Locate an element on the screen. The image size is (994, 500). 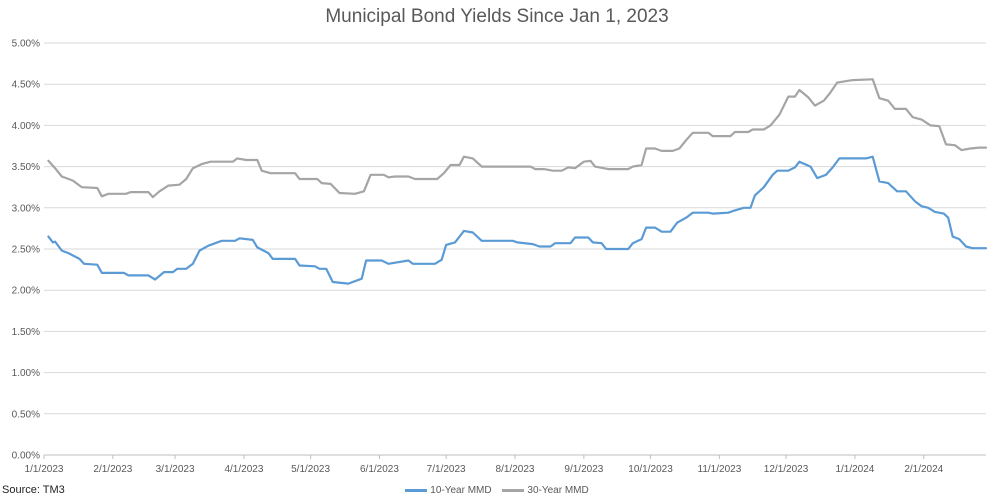
y-tick-label: 1.00% is located at coordinates (26, 373).